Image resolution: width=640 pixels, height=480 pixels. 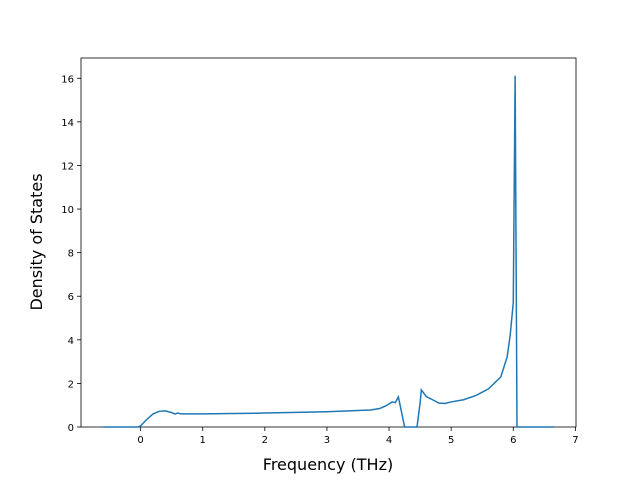 What do you see at coordinates (67, 166) in the screenshot?
I see `y-tick-label: 12` at bounding box center [67, 166].